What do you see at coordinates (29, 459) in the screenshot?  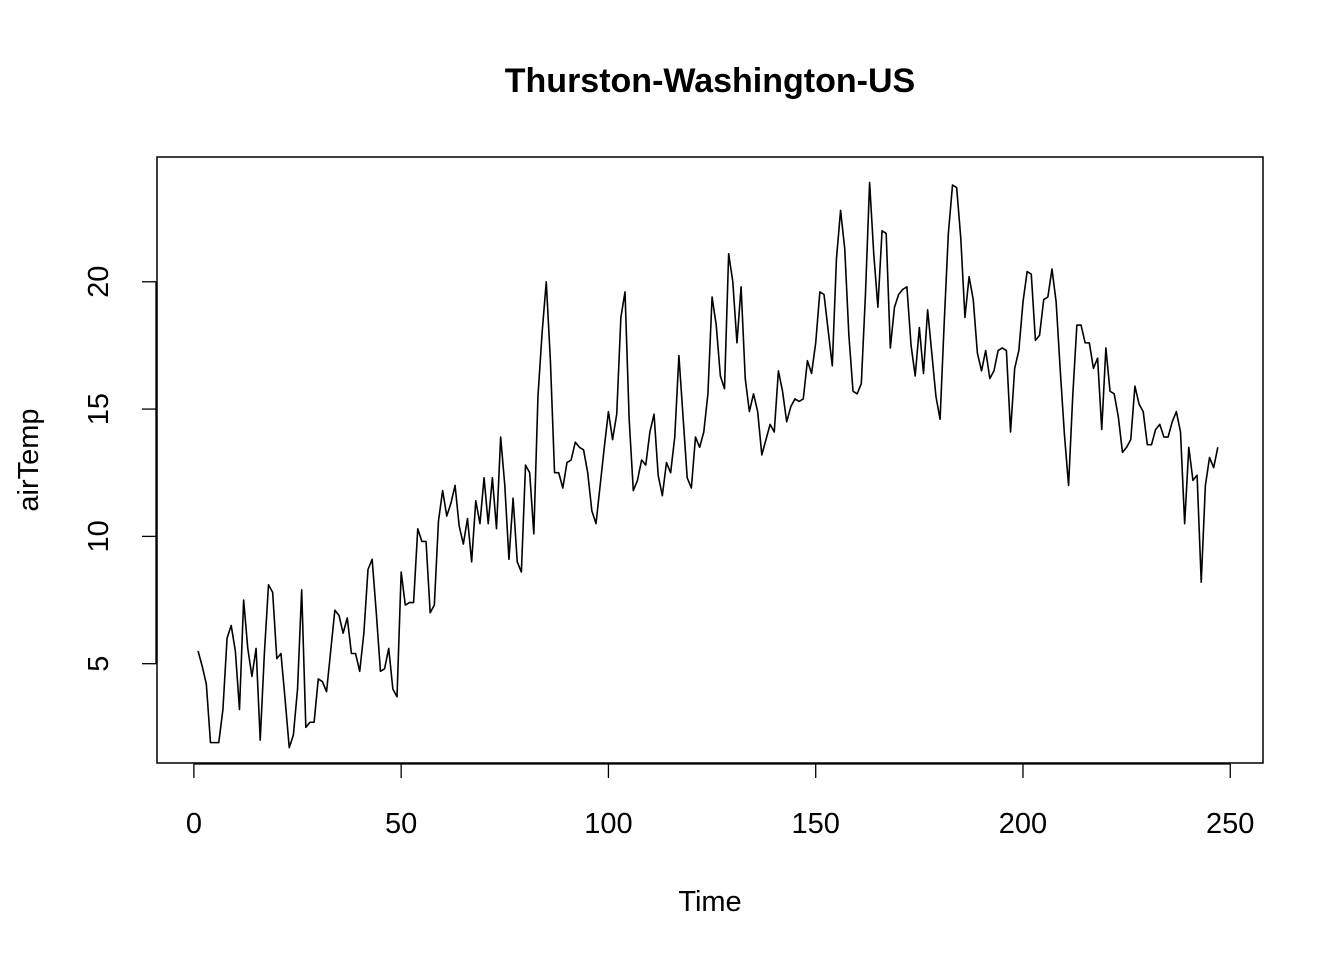 I see `y-axis-label: airTemp` at bounding box center [29, 459].